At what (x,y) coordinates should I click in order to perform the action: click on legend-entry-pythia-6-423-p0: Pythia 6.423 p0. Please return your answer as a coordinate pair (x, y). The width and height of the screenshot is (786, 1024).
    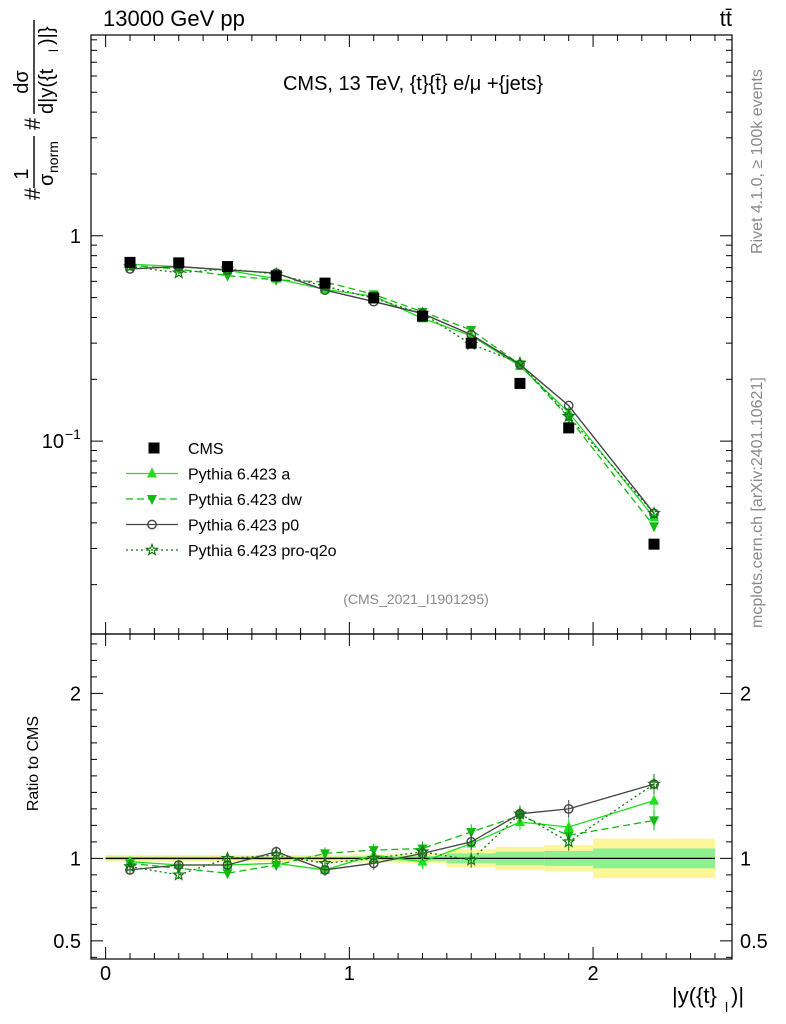
    Looking at the image, I should click on (212, 526).